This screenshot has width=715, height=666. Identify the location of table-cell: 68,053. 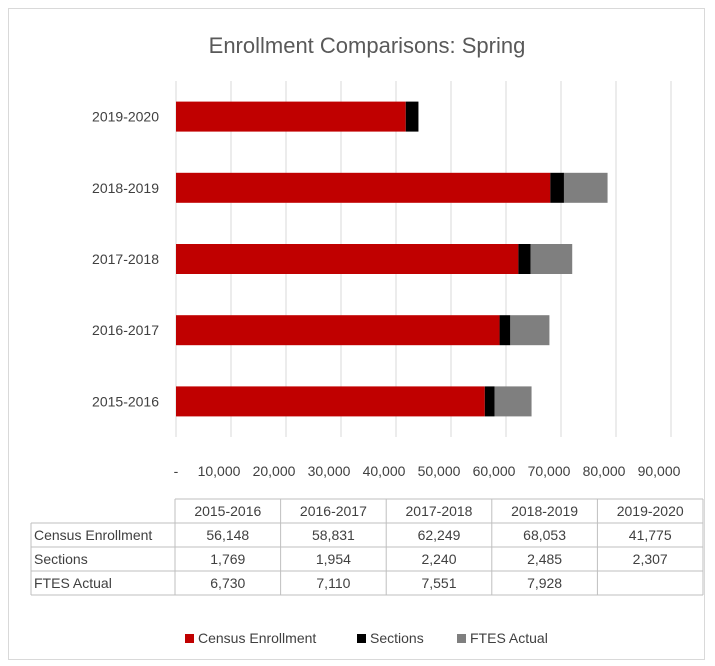
(544, 535).